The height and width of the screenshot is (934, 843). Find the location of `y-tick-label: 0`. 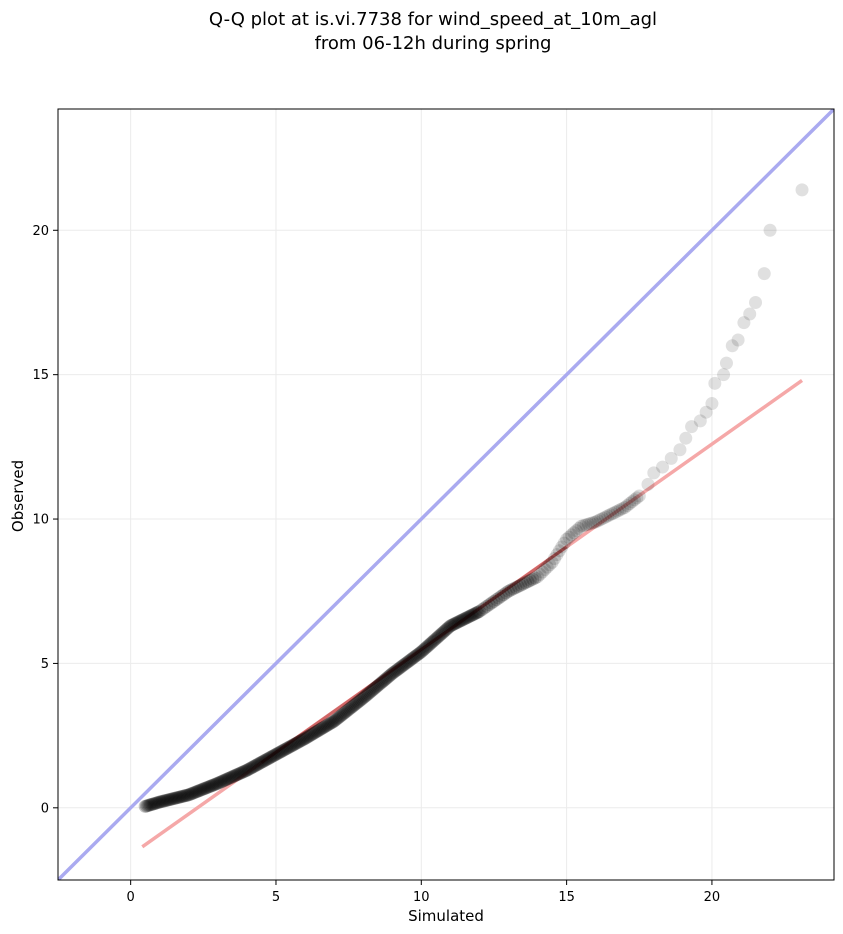

y-tick-label: 0 is located at coordinates (45, 808).